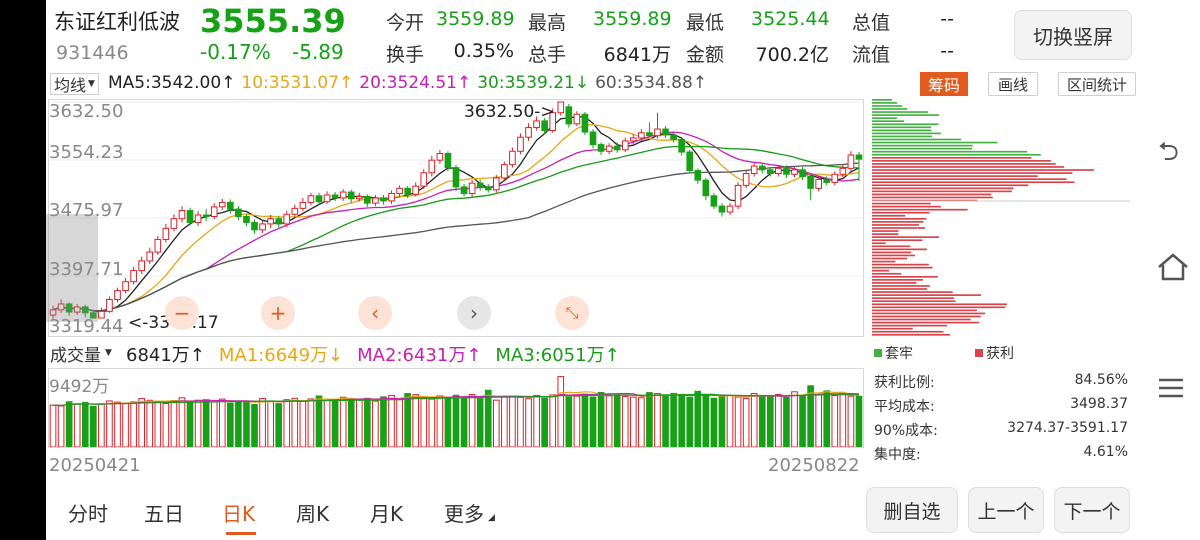 This screenshot has height=540, width=1200. I want to click on period-tab: 周K, so click(313, 514).